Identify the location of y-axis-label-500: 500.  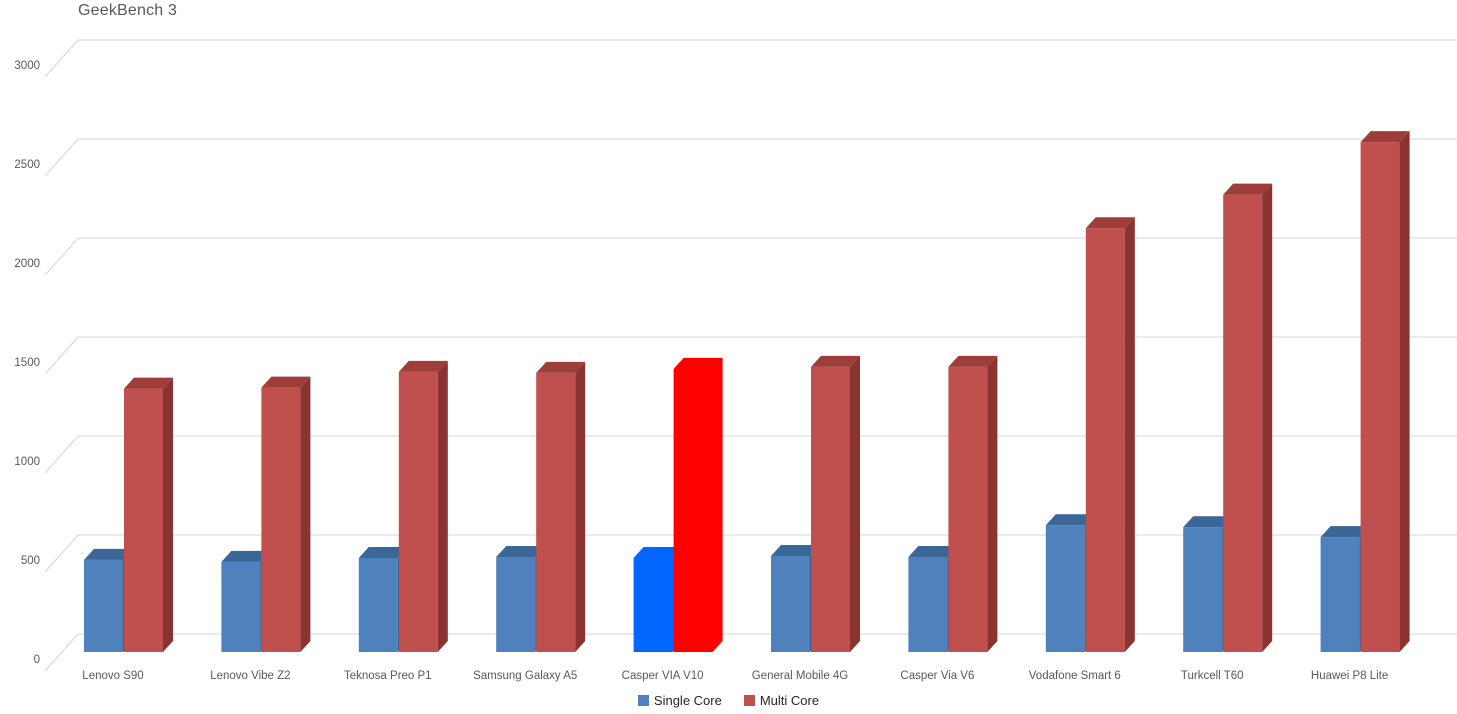
(30, 561).